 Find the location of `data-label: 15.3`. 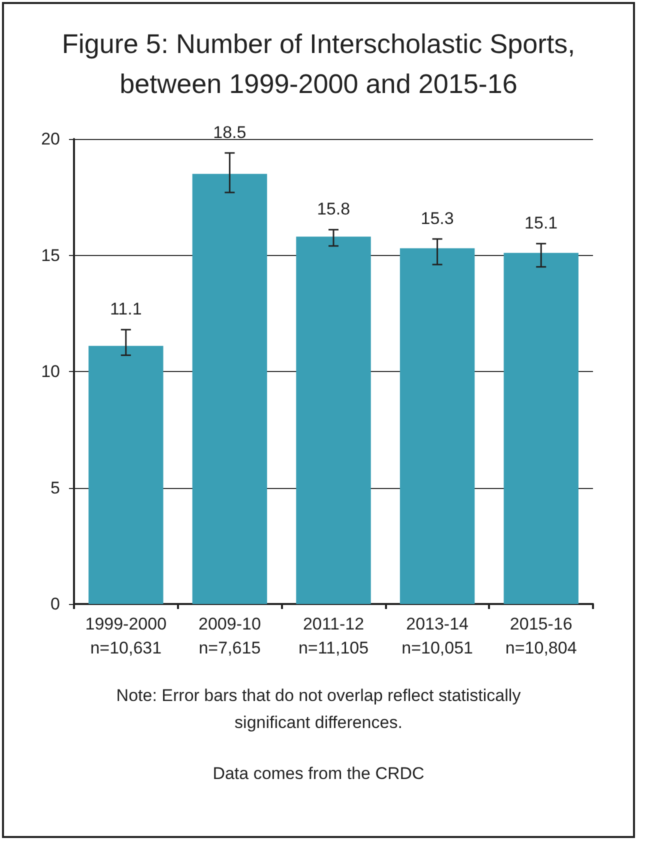

data-label: 15.3 is located at coordinates (437, 218).